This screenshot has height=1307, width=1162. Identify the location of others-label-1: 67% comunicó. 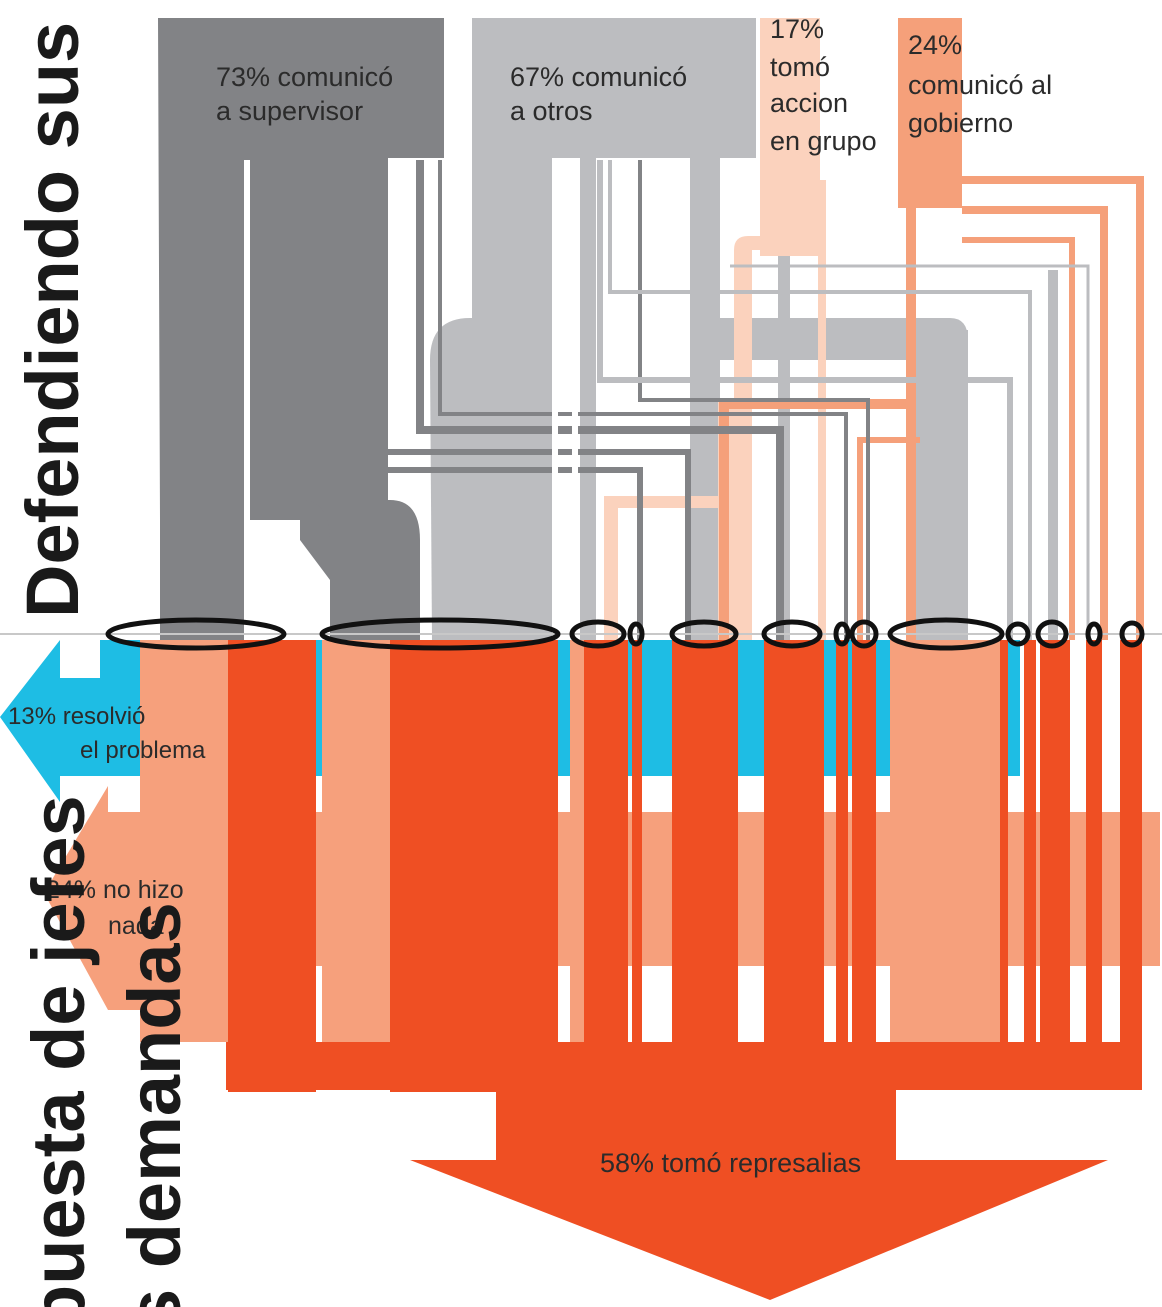
(598, 77).